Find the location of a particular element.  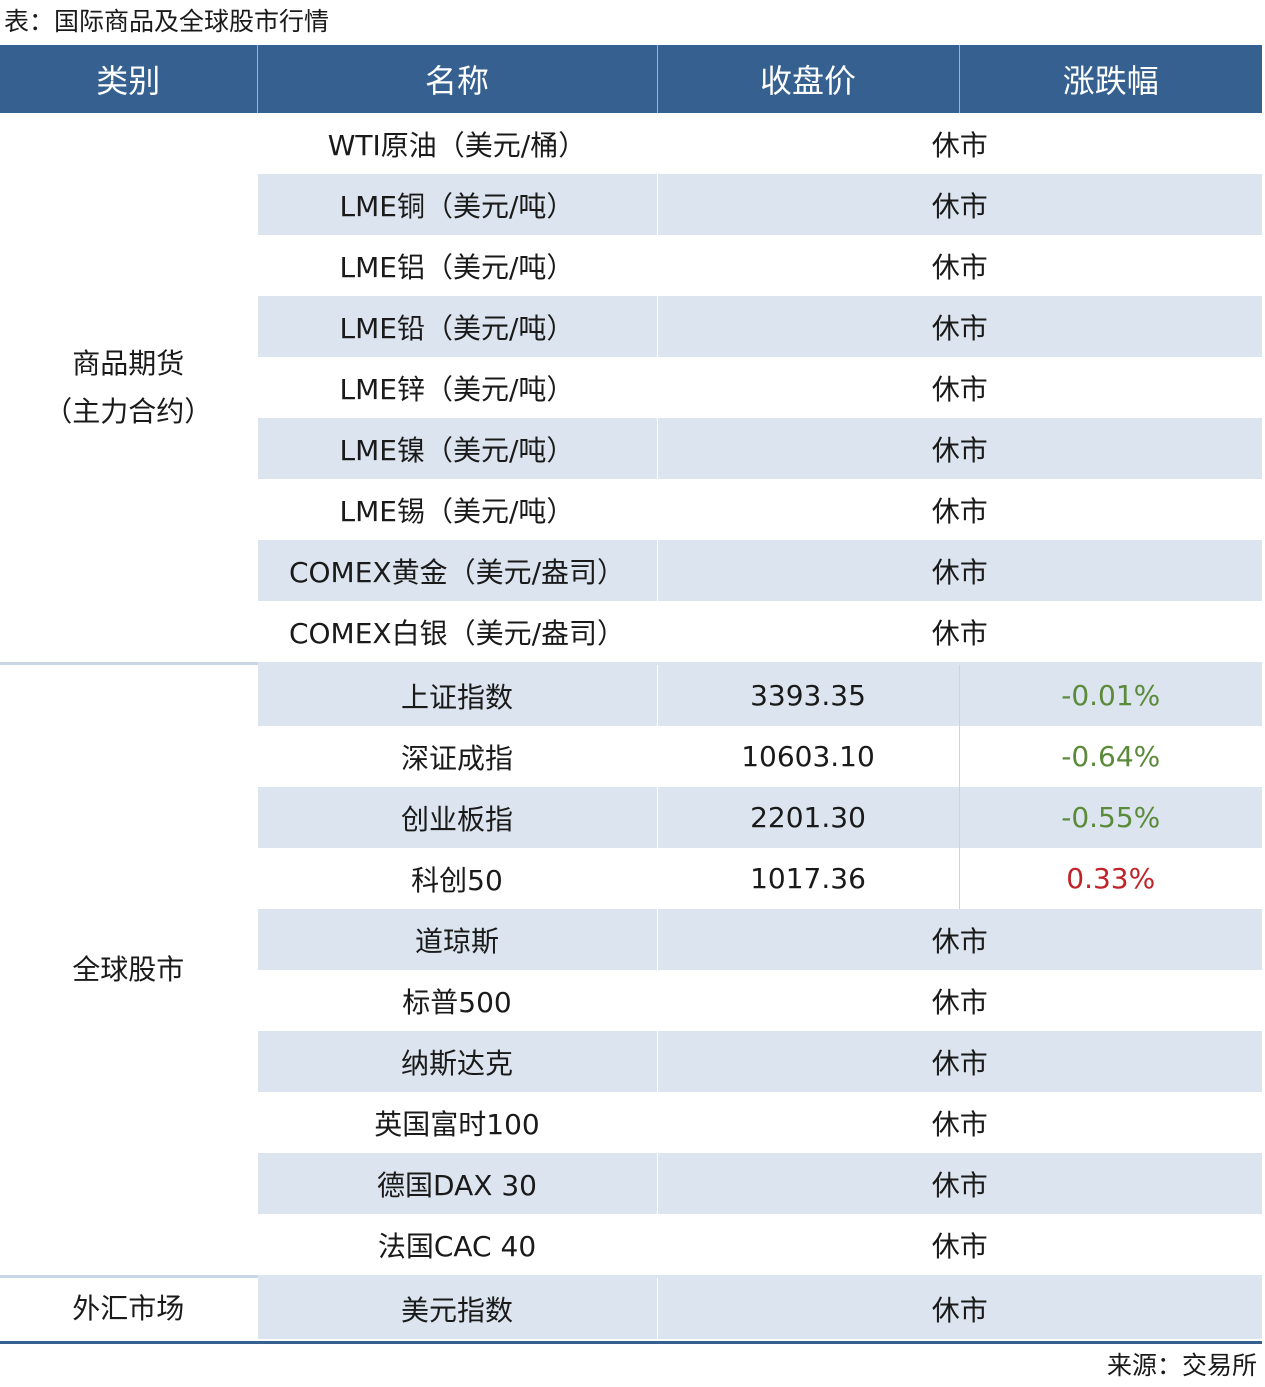

row-name: 美元指数 is located at coordinates (456, 1307).